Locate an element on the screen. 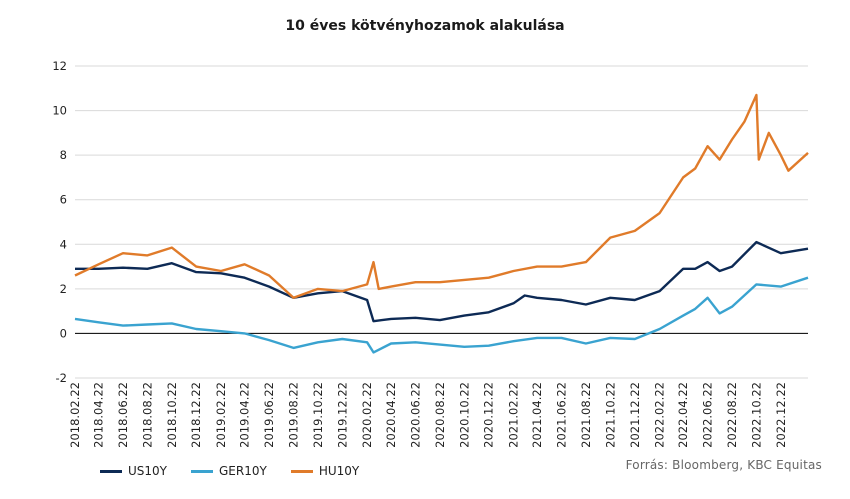  x-tick-label: 2021.04.22 is located at coordinates (537, 415).